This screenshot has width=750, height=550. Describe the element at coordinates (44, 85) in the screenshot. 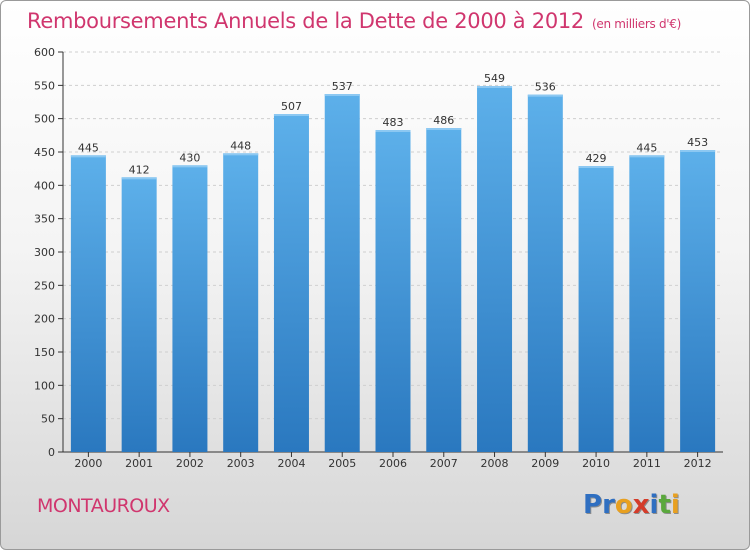

I see `y-tick-label: 550` at that location.